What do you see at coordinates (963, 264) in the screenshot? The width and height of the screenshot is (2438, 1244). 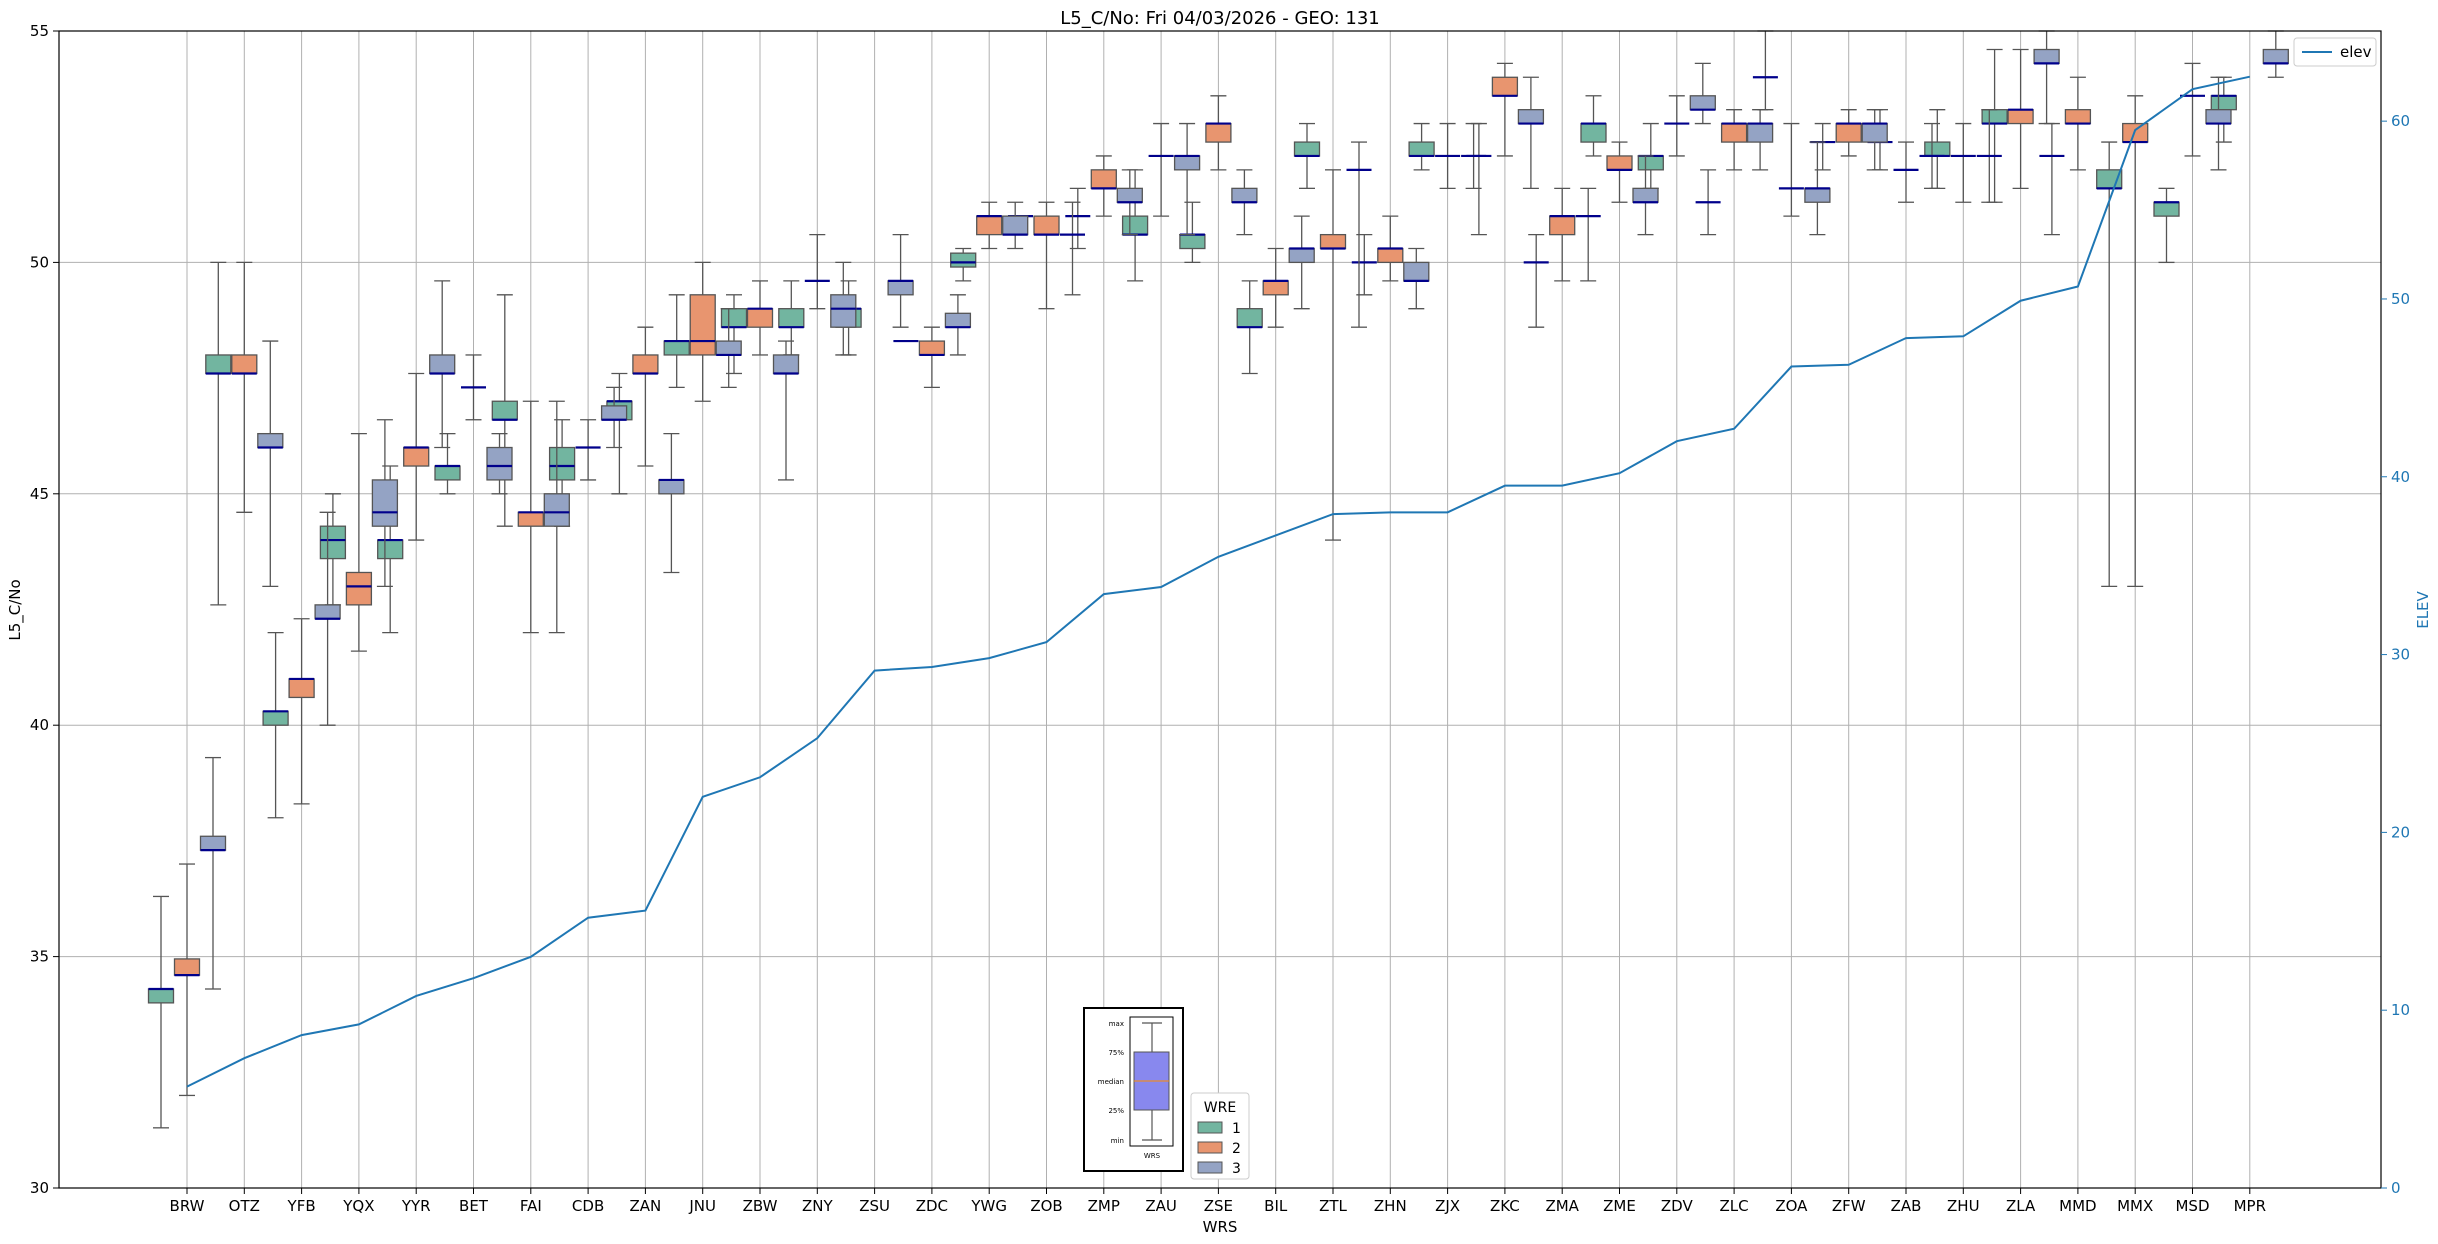 I see `box-wre1-YWG` at bounding box center [963, 264].